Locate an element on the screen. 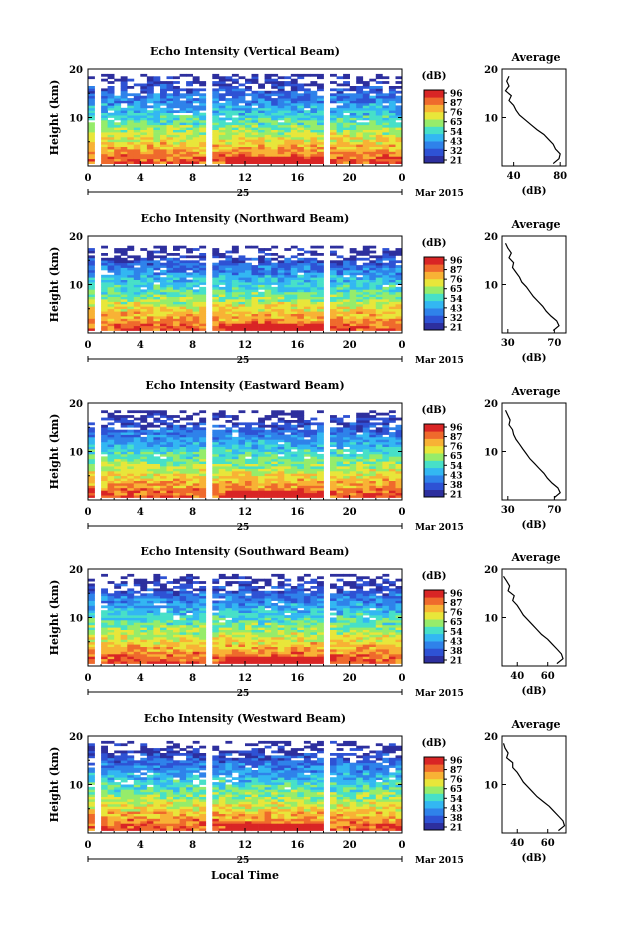 The height and width of the screenshot is (929, 617). colorbar-swatch is located at coordinates (434, 159).